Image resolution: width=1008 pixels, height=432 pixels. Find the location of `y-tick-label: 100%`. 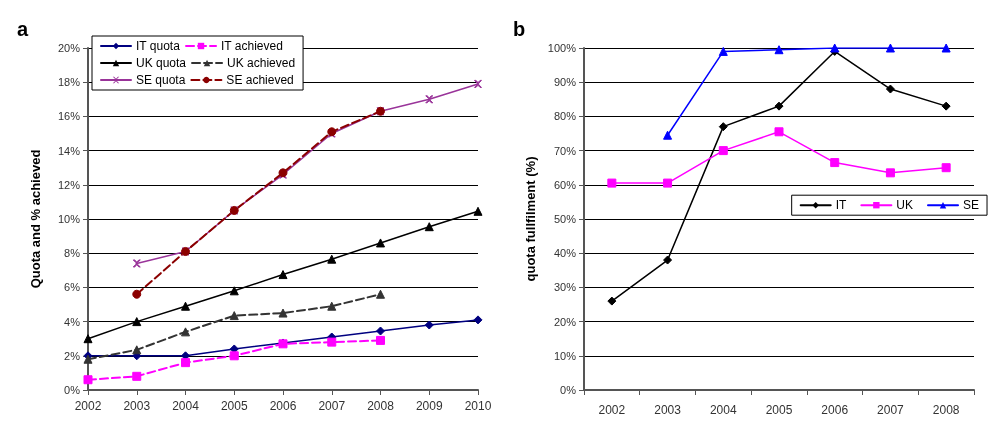

y-tick-label: 100% is located at coordinates (562, 48).